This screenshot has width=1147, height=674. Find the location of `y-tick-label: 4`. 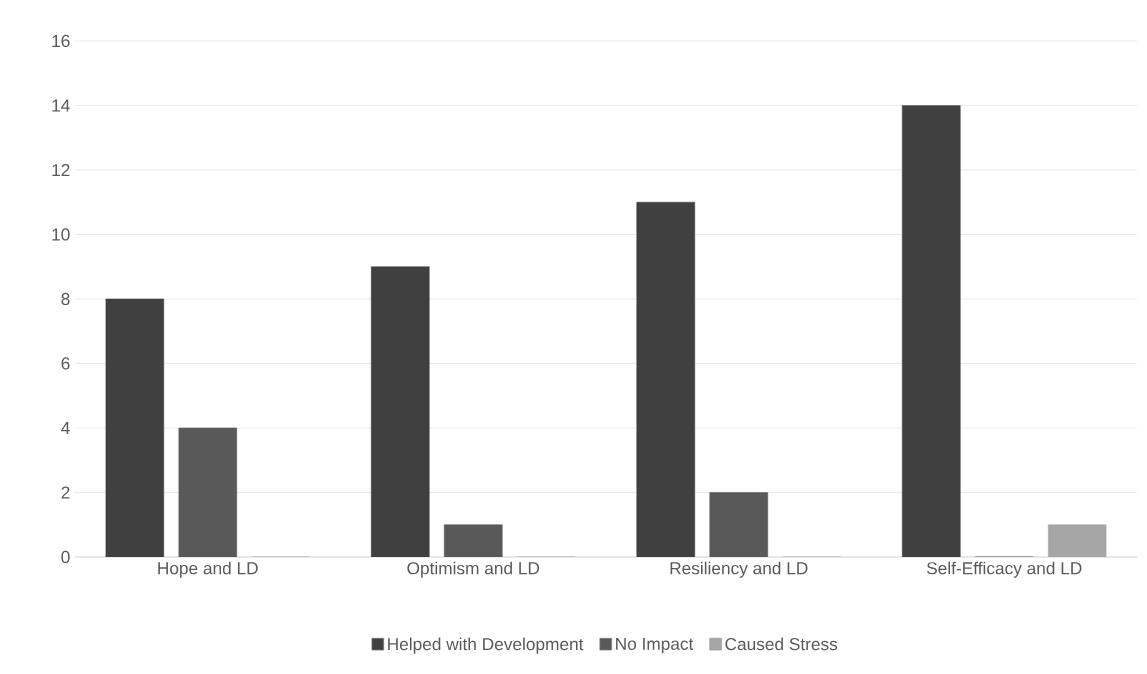

y-tick-label: 4 is located at coordinates (65, 428).